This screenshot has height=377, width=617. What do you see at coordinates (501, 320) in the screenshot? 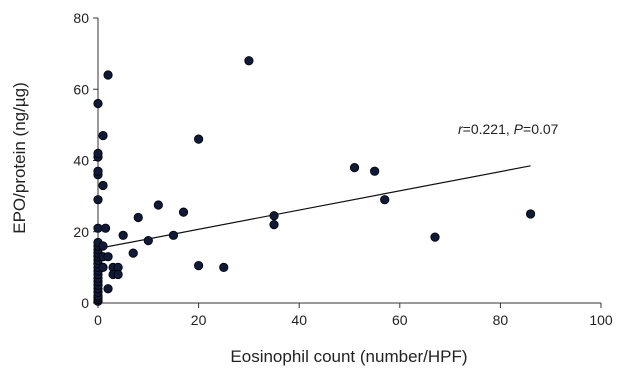
I see `x-tick-label: 80` at bounding box center [501, 320].